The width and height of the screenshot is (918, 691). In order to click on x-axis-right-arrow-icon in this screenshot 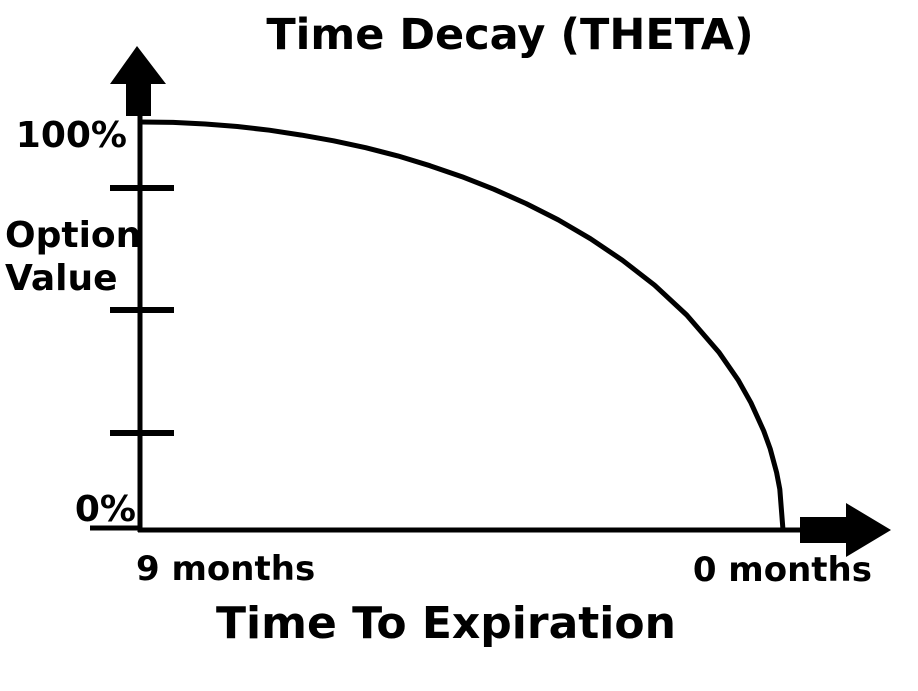, I will do `click(845, 530)`.